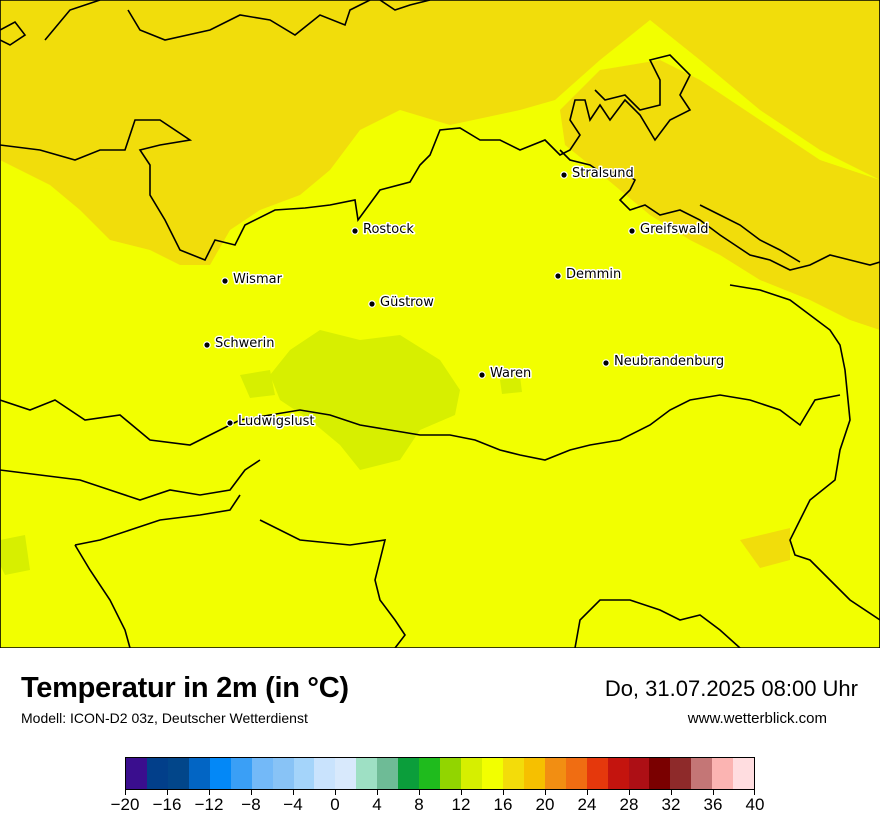 The height and width of the screenshot is (830, 880). I want to click on legend-ticks: −20 −16 −12 −8 −4 0 4 8 12 16 20 24 28 32 36 40, so click(437, 810).